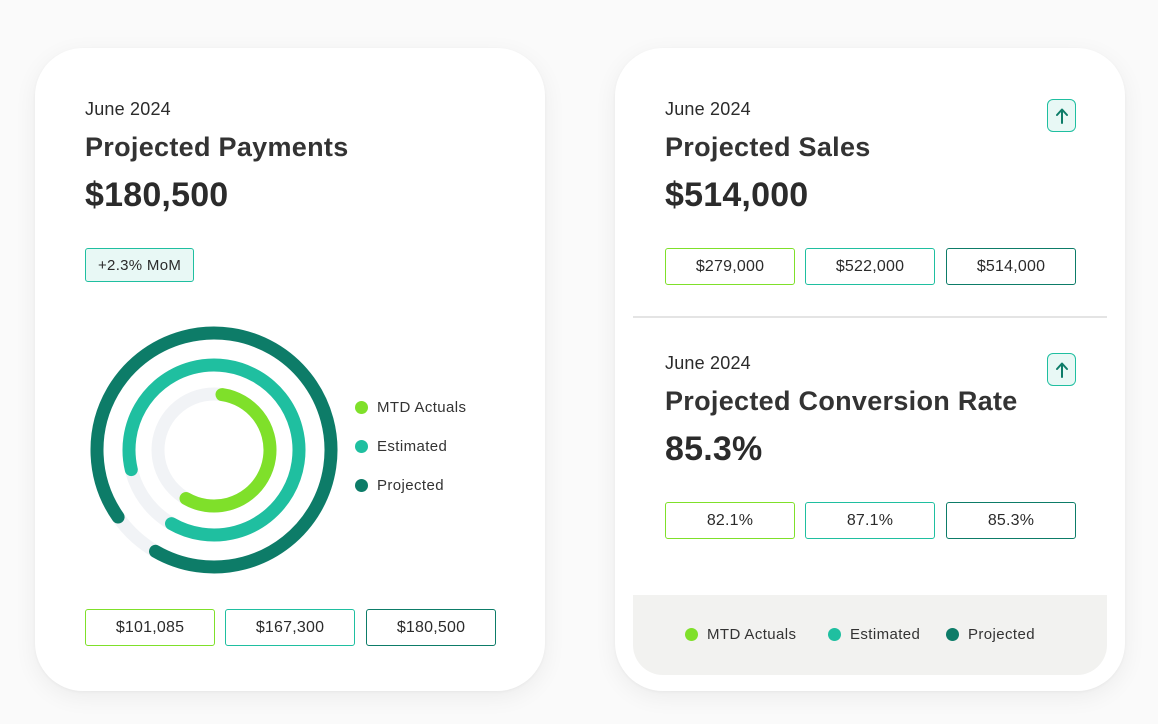  Describe the element at coordinates (217, 147) in the screenshot. I see `card-title: Projected Payments` at that location.